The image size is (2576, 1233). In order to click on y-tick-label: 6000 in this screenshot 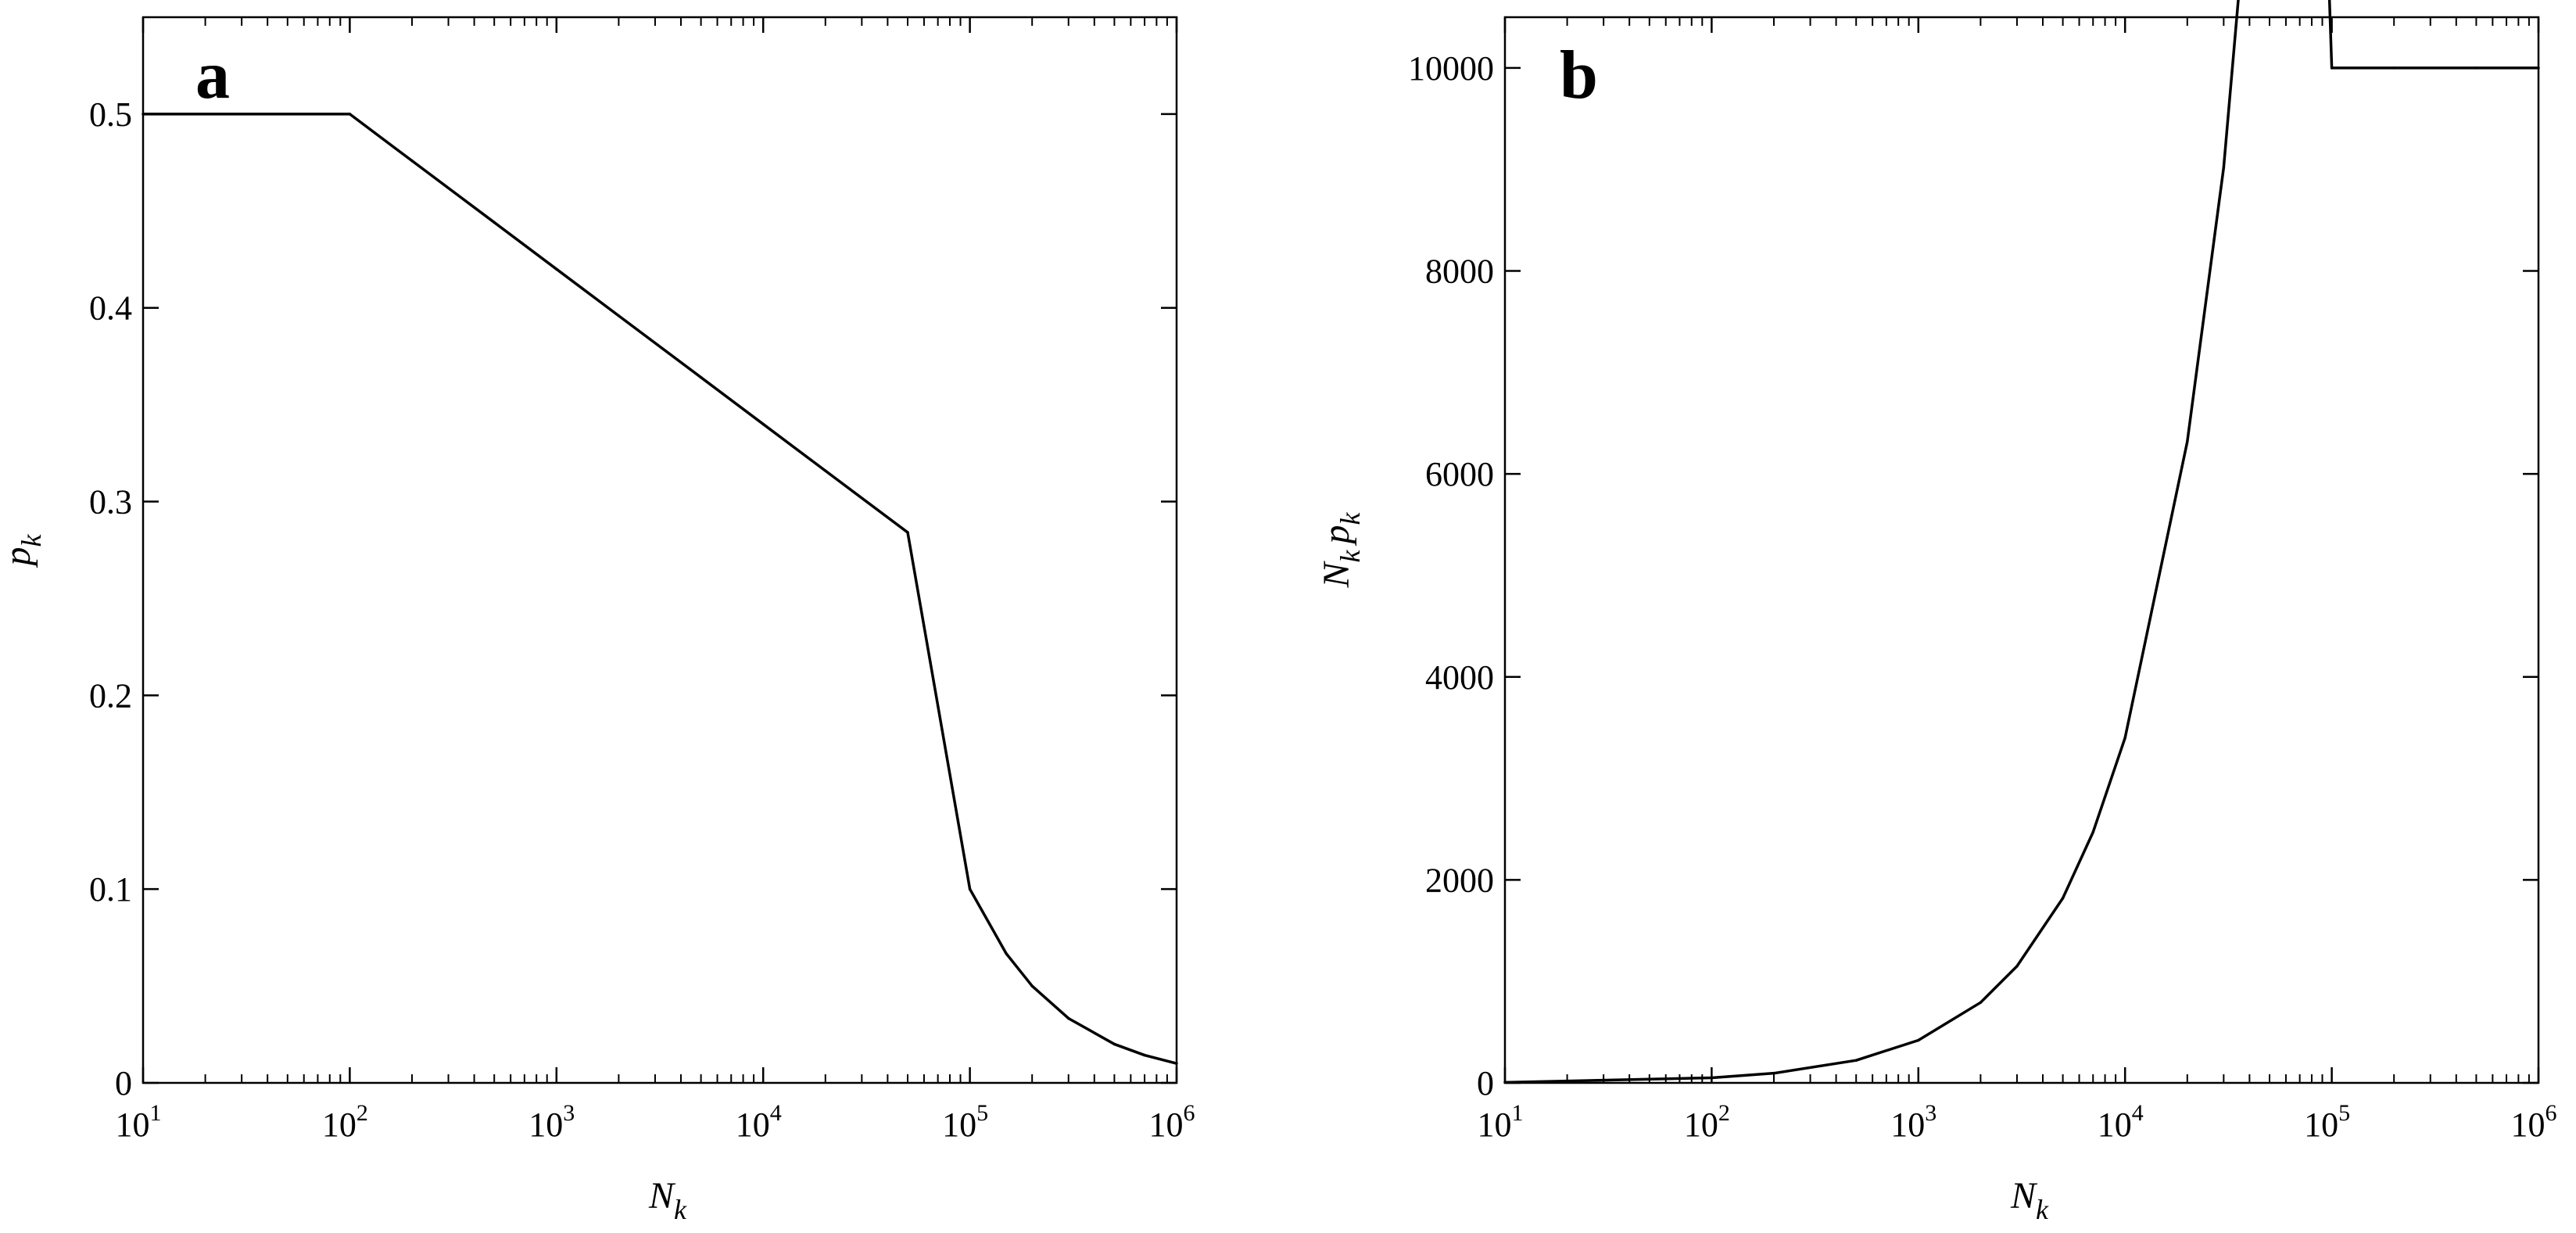, I will do `click(1459, 474)`.